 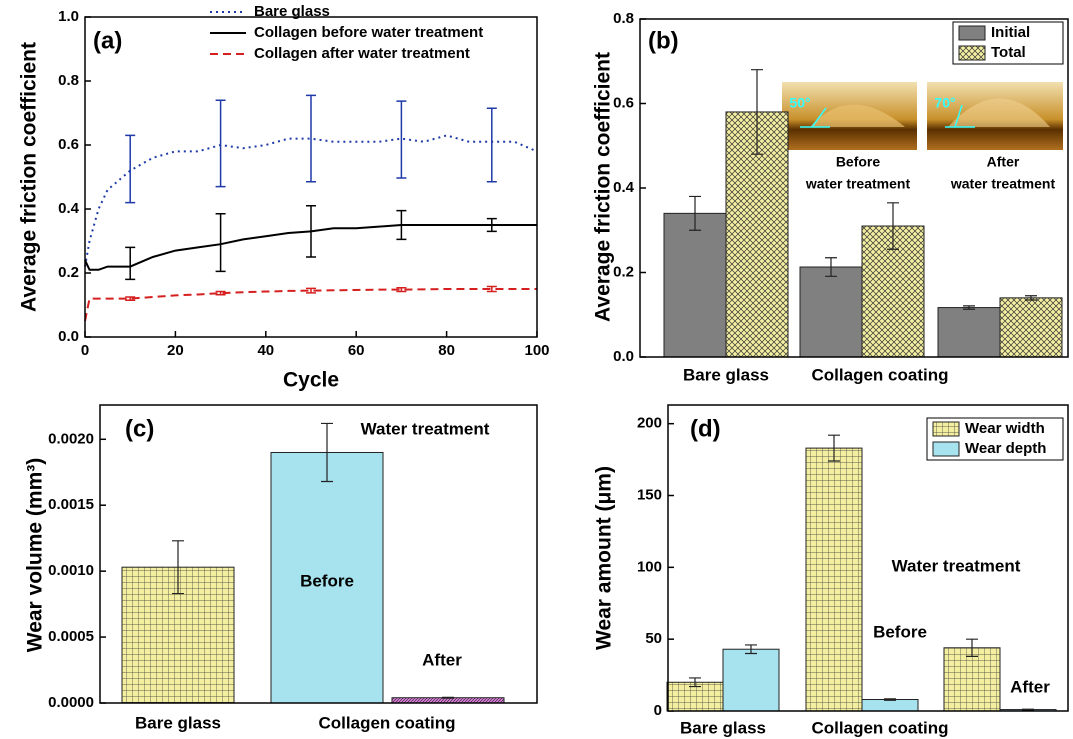 What do you see at coordinates (71, 504) in the screenshot?
I see `y-tick-label: 0.0015` at bounding box center [71, 504].